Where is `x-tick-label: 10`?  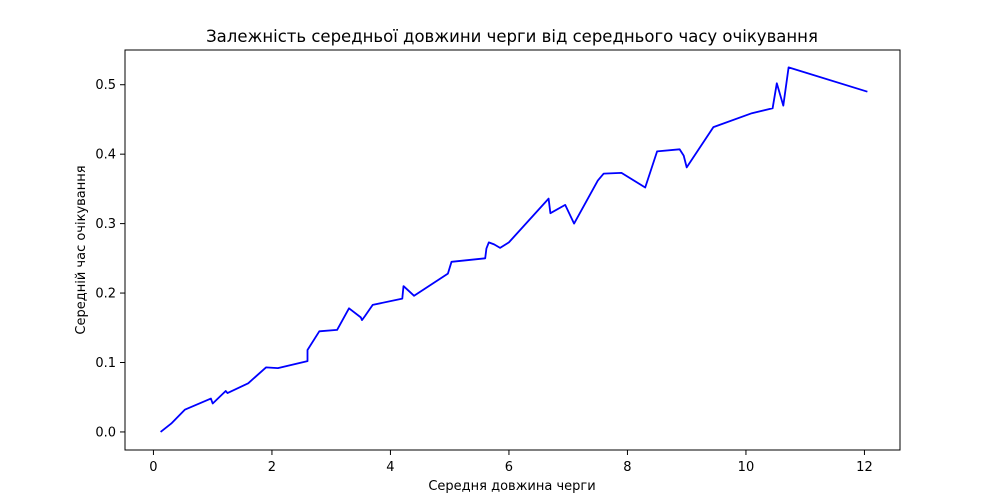 x-tick-label: 10 is located at coordinates (746, 467).